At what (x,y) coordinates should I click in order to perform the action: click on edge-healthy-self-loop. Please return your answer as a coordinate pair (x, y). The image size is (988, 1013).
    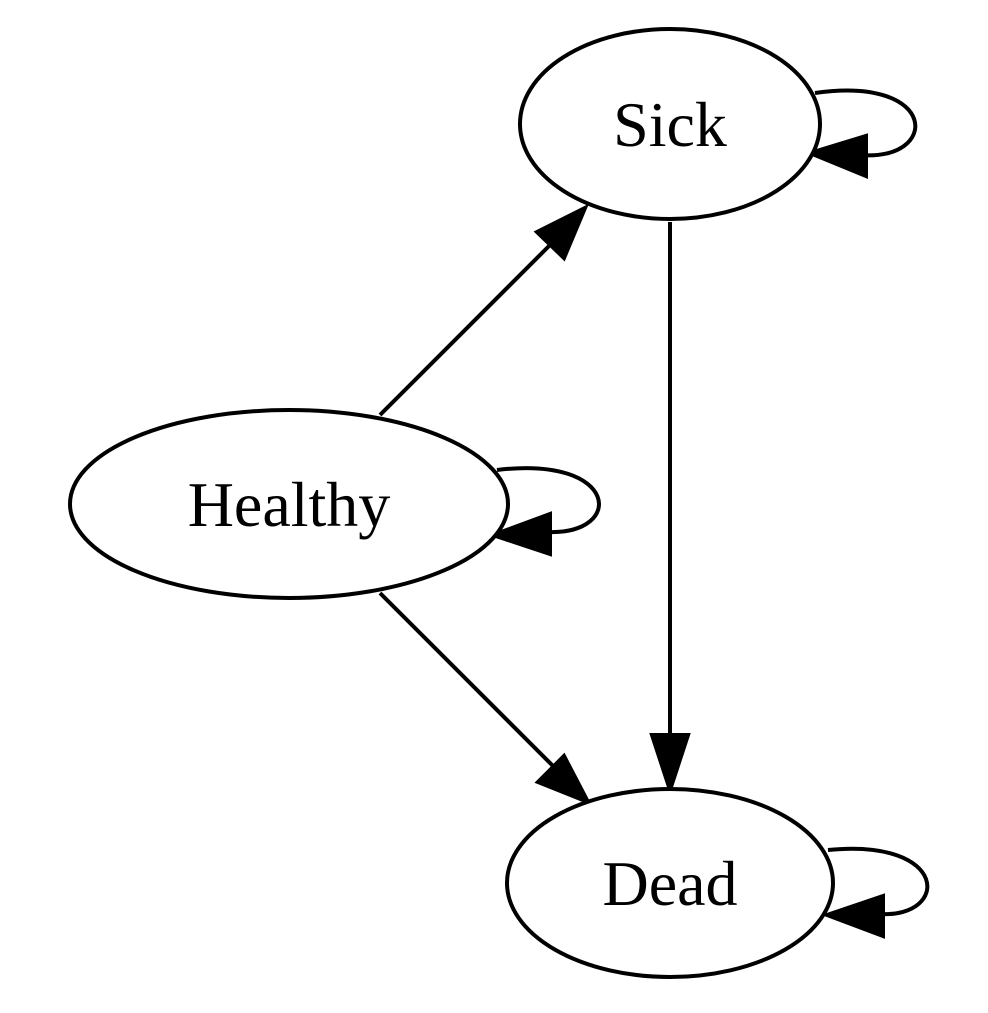
    Looking at the image, I should click on (543, 511).